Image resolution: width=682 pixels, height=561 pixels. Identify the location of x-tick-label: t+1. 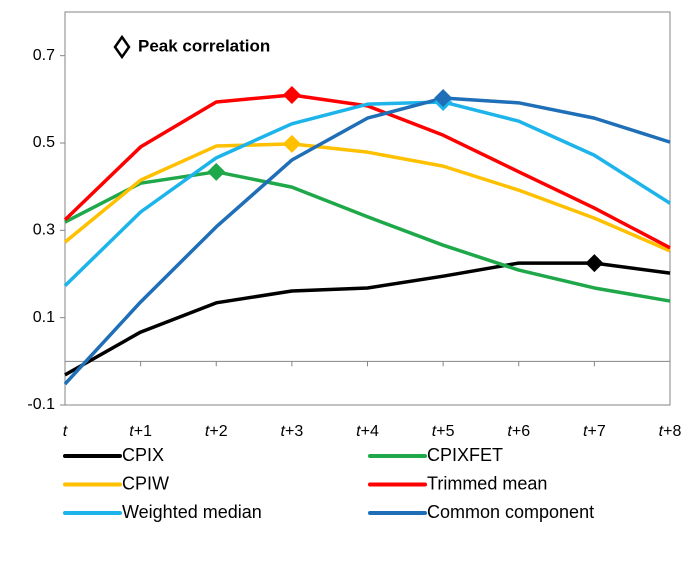
(140, 431).